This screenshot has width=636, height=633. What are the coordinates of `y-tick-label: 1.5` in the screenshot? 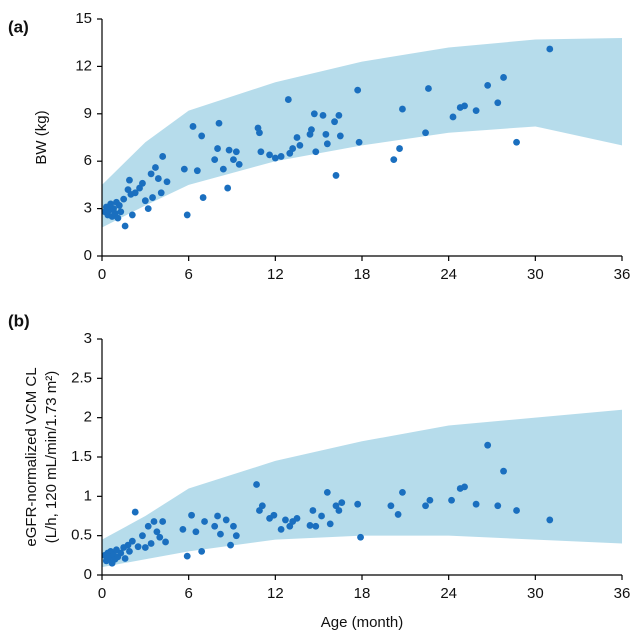 It's located at (81, 456).